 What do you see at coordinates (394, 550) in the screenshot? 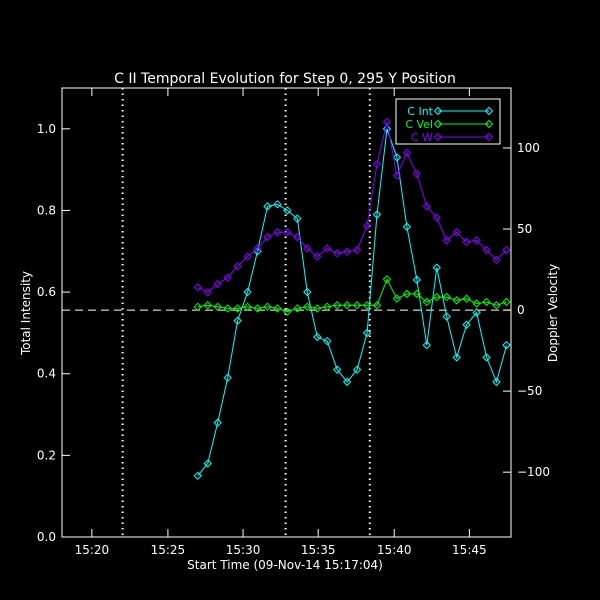
I see `x-tick-label: 15:40` at bounding box center [394, 550].